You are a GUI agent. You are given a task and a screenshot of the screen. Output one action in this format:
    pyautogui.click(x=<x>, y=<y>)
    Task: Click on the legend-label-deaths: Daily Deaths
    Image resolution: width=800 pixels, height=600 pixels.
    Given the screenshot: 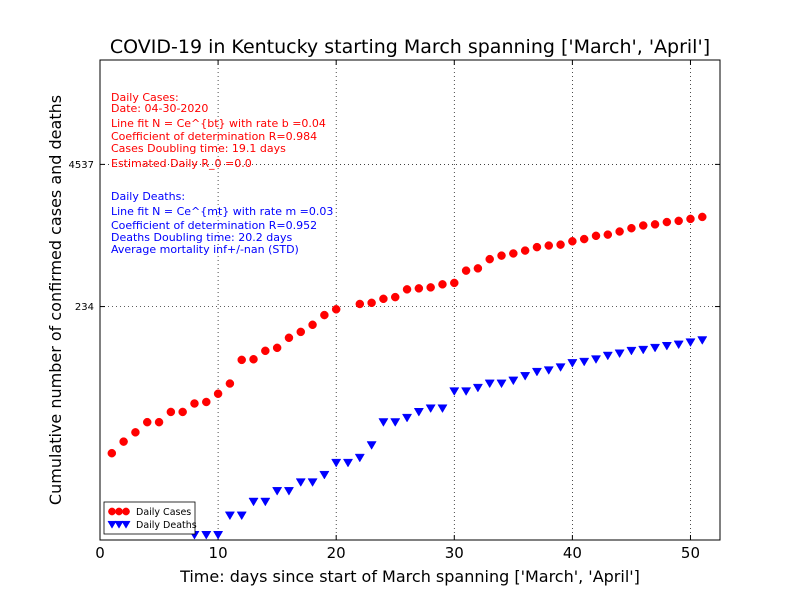 What is the action you would take?
    pyautogui.click(x=166, y=525)
    